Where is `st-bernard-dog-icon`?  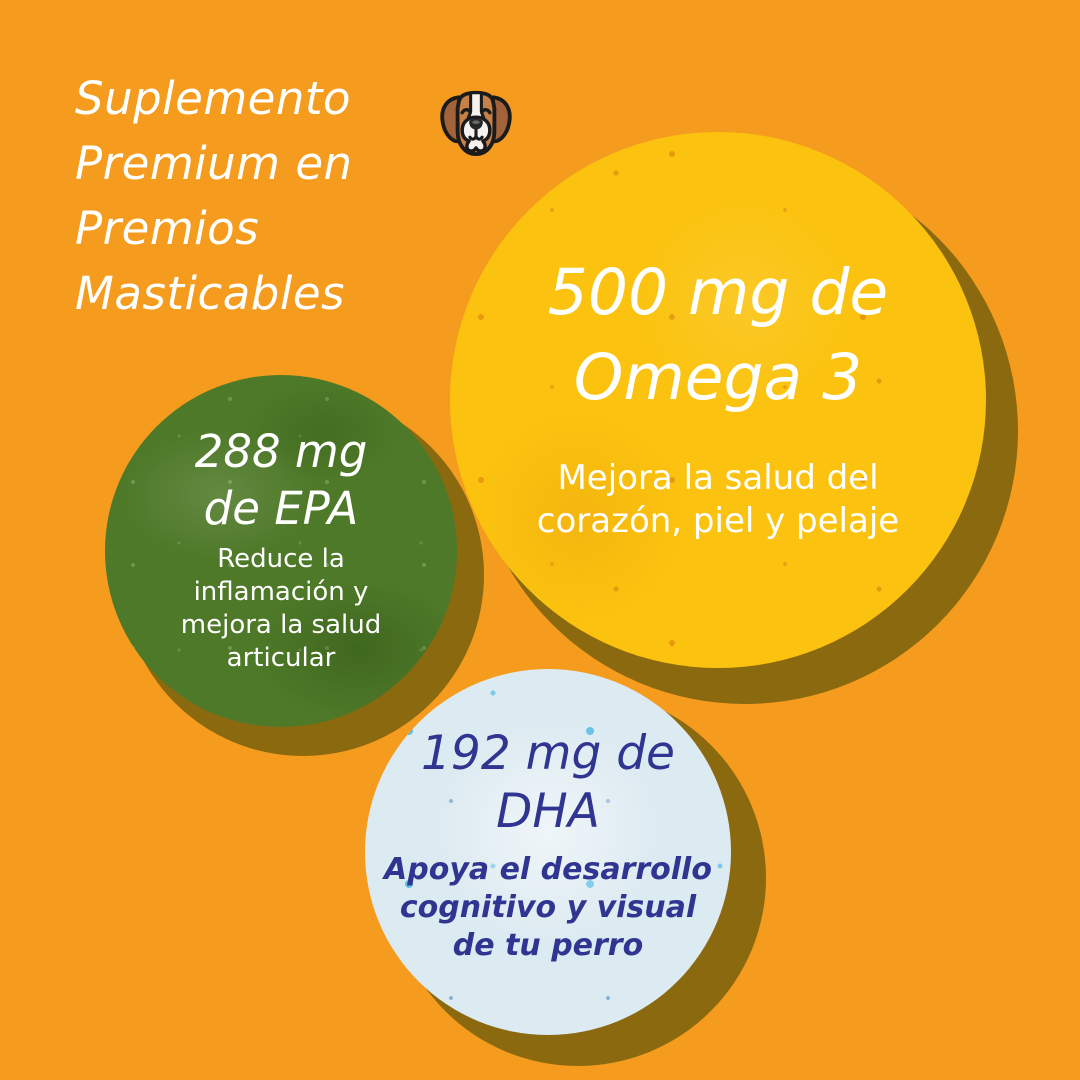
st-bernard-dog-icon is located at coordinates (476, 128).